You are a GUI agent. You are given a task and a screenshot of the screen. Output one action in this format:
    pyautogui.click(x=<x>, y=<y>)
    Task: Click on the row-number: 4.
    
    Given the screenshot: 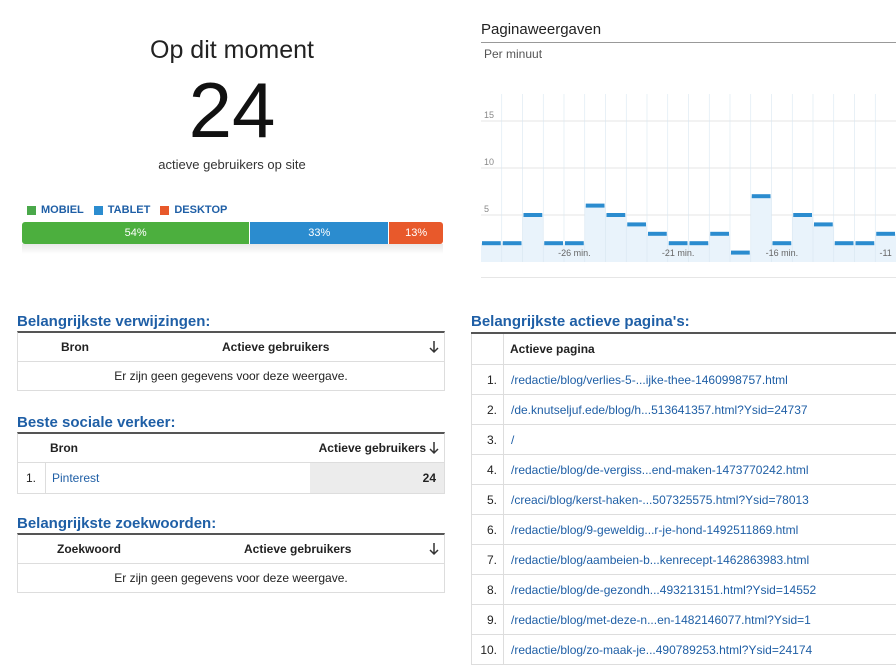 What is the action you would take?
    pyautogui.click(x=488, y=469)
    